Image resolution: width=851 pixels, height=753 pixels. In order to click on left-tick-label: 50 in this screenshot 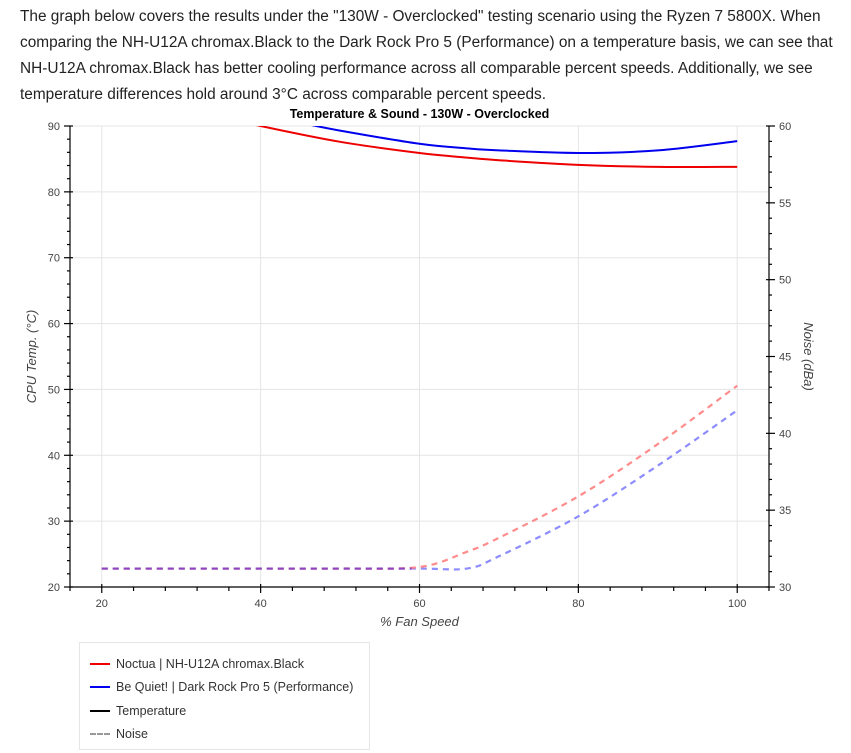, I will do `click(54, 390)`.